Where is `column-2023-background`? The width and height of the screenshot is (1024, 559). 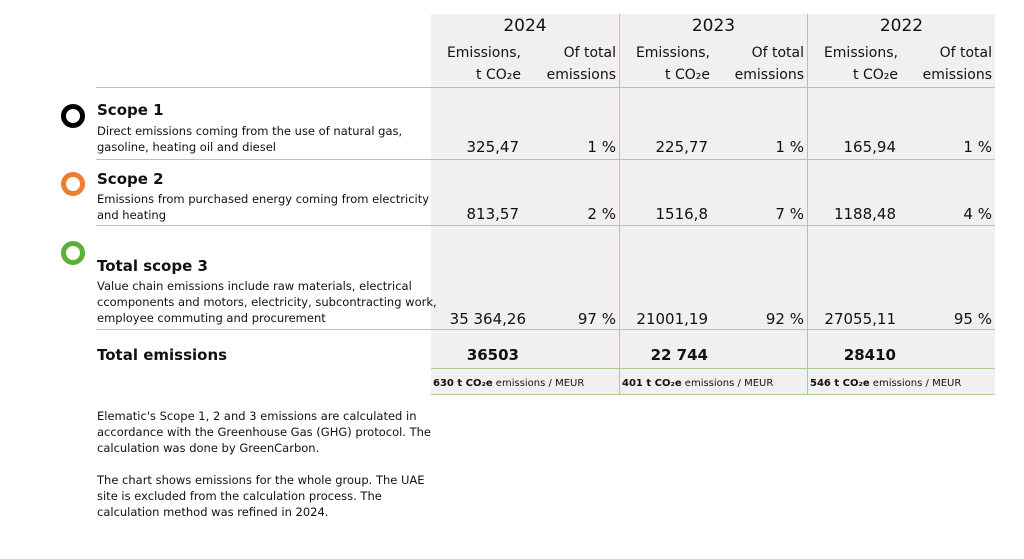
column-2023-background is located at coordinates (713, 204).